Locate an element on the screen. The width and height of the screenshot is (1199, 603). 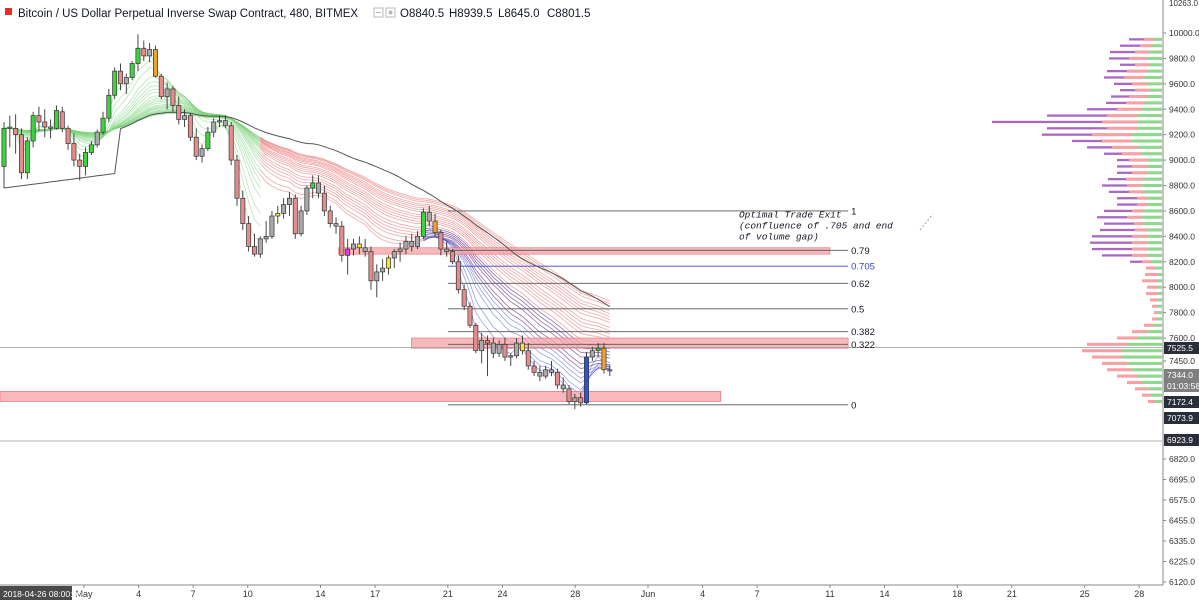
time-axis-bg is located at coordinates (599, 592).